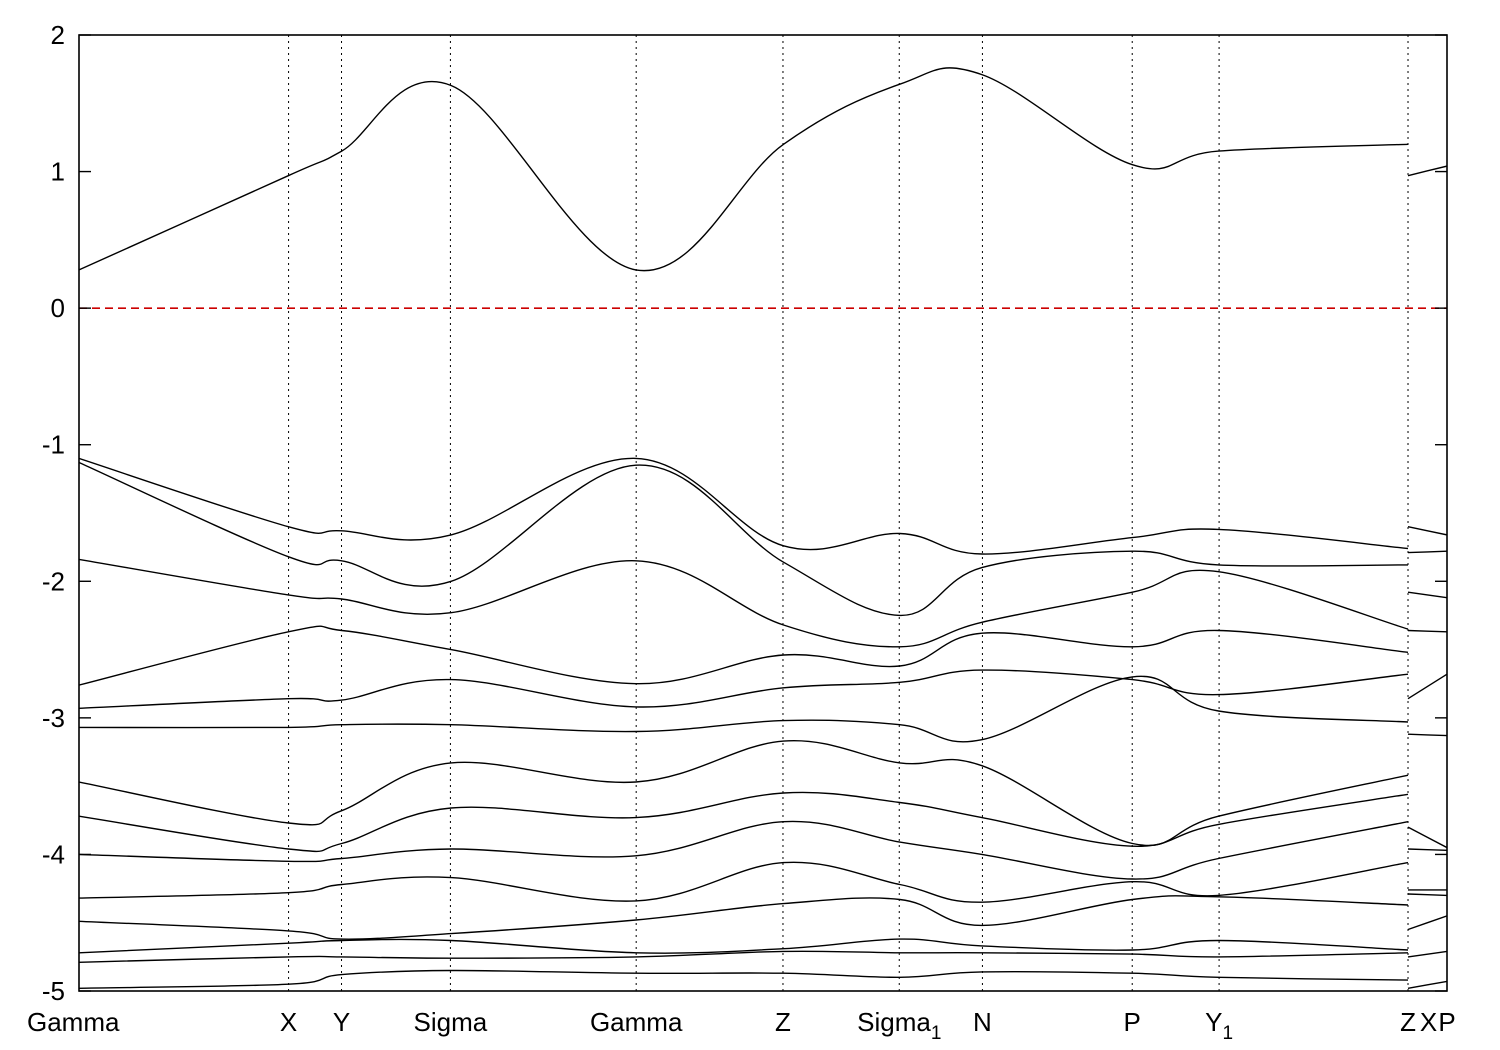 This screenshot has width=1500, height=1050. What do you see at coordinates (451, 1022) in the screenshot?
I see `kpoint-label: Sigma` at bounding box center [451, 1022].